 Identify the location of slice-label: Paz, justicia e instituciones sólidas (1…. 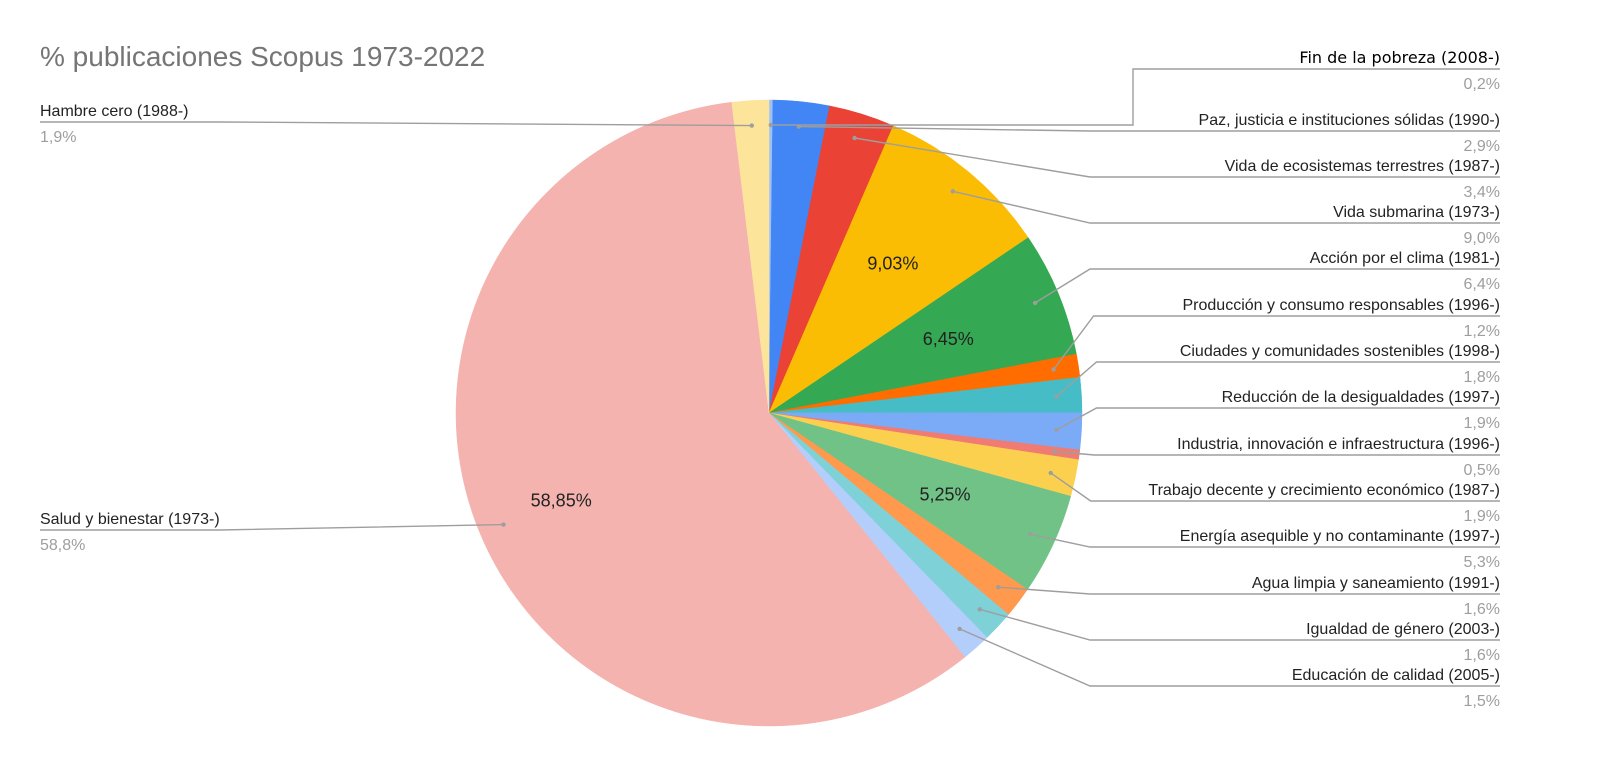
(1349, 120).